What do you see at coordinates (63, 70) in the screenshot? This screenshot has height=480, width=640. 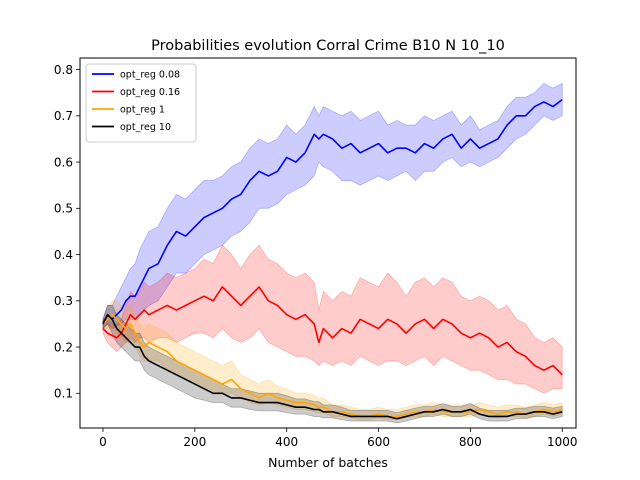 I see `y-tick-label: 0.8` at bounding box center [63, 70].